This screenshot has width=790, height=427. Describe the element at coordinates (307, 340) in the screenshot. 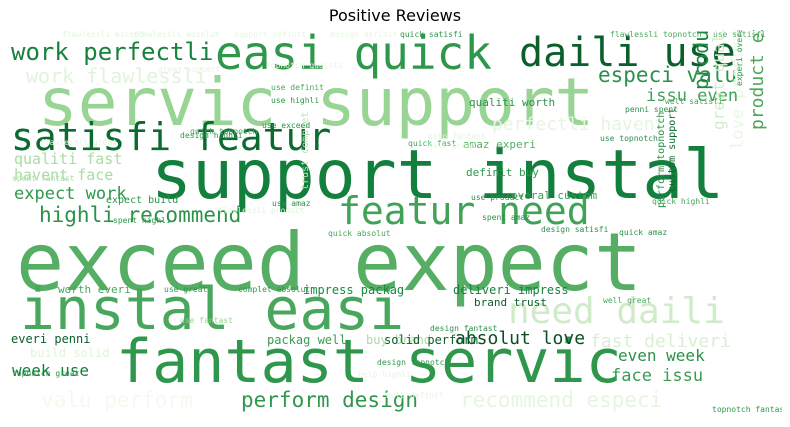

I see `word-34: packag well` at that location.